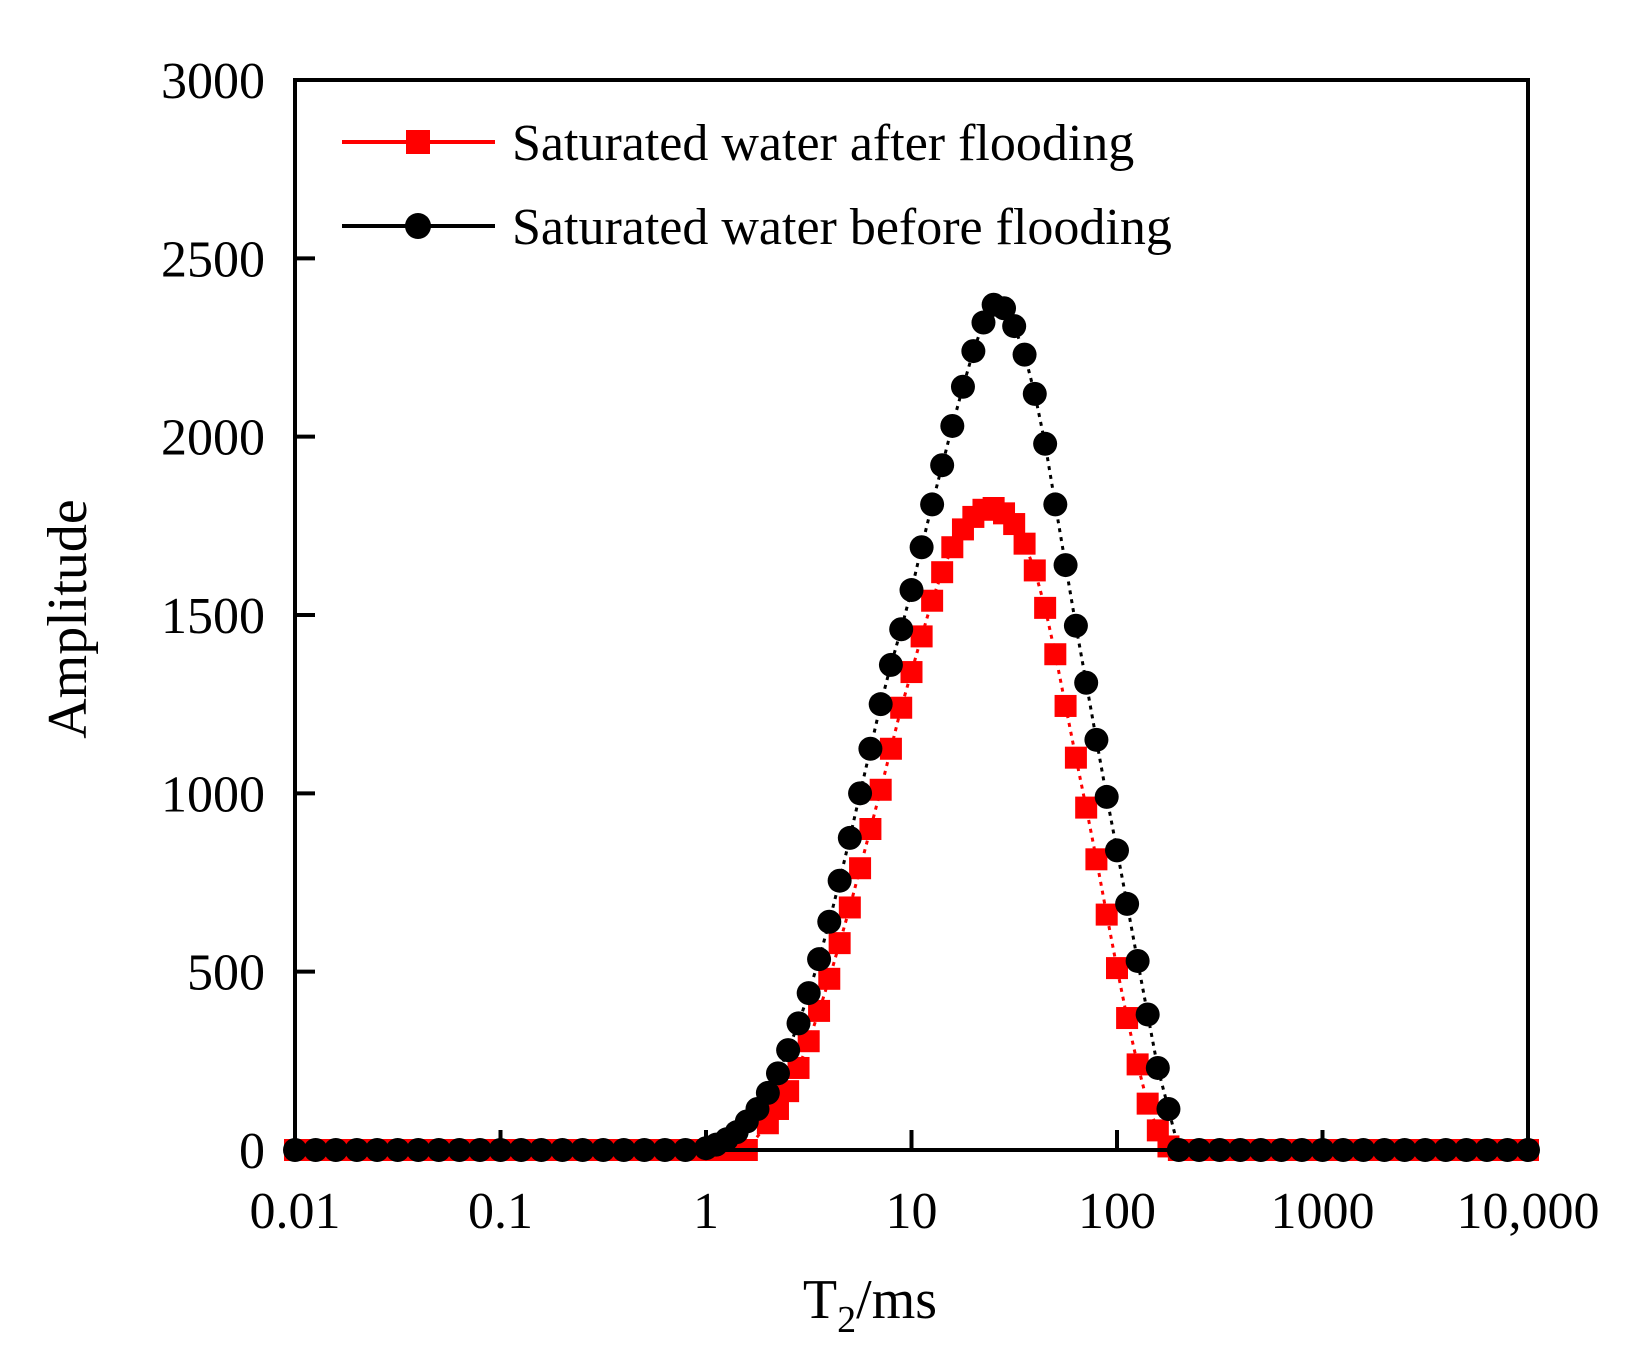  What do you see at coordinates (912, 1211) in the screenshot?
I see `x-tick-label: 10` at bounding box center [912, 1211].